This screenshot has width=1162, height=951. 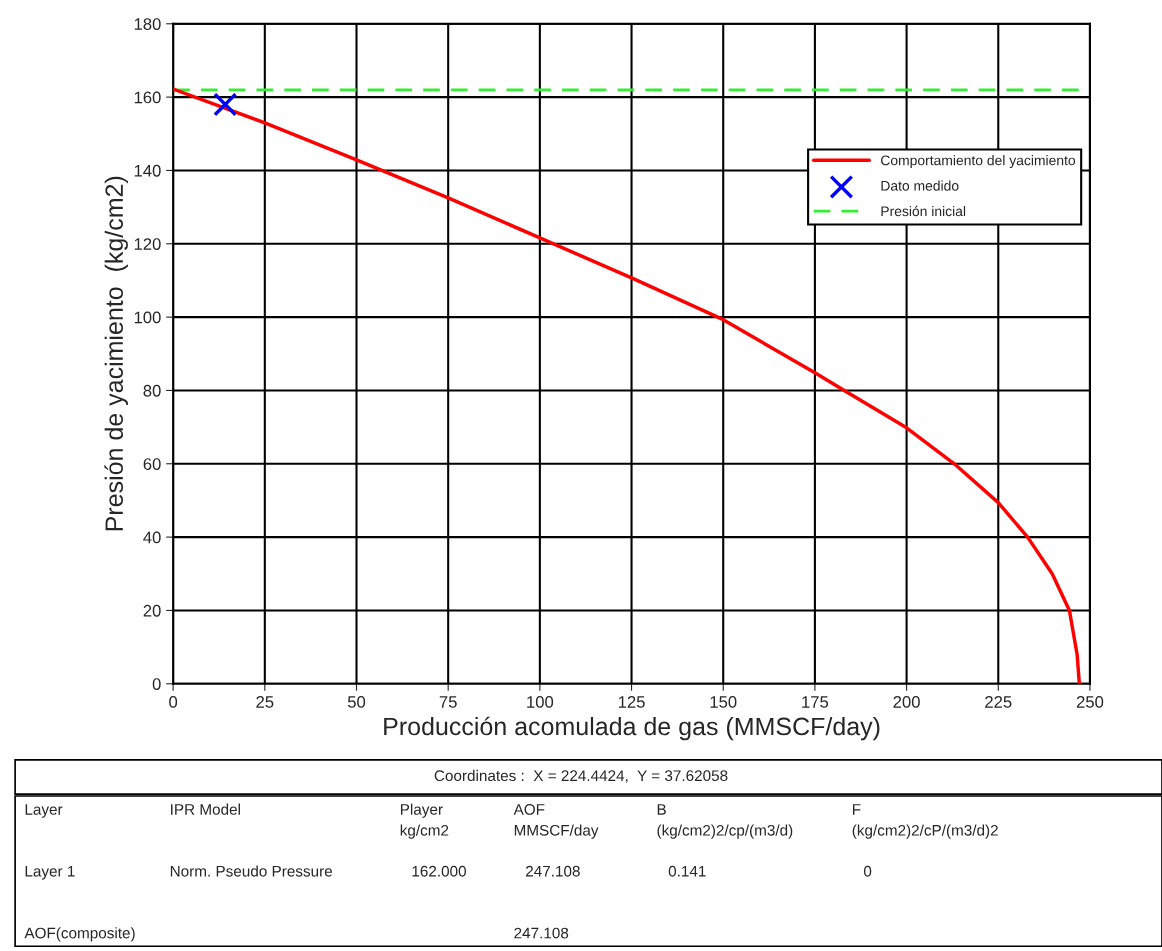 What do you see at coordinates (147, 317) in the screenshot?
I see `y-tick-label: 100` at bounding box center [147, 317].